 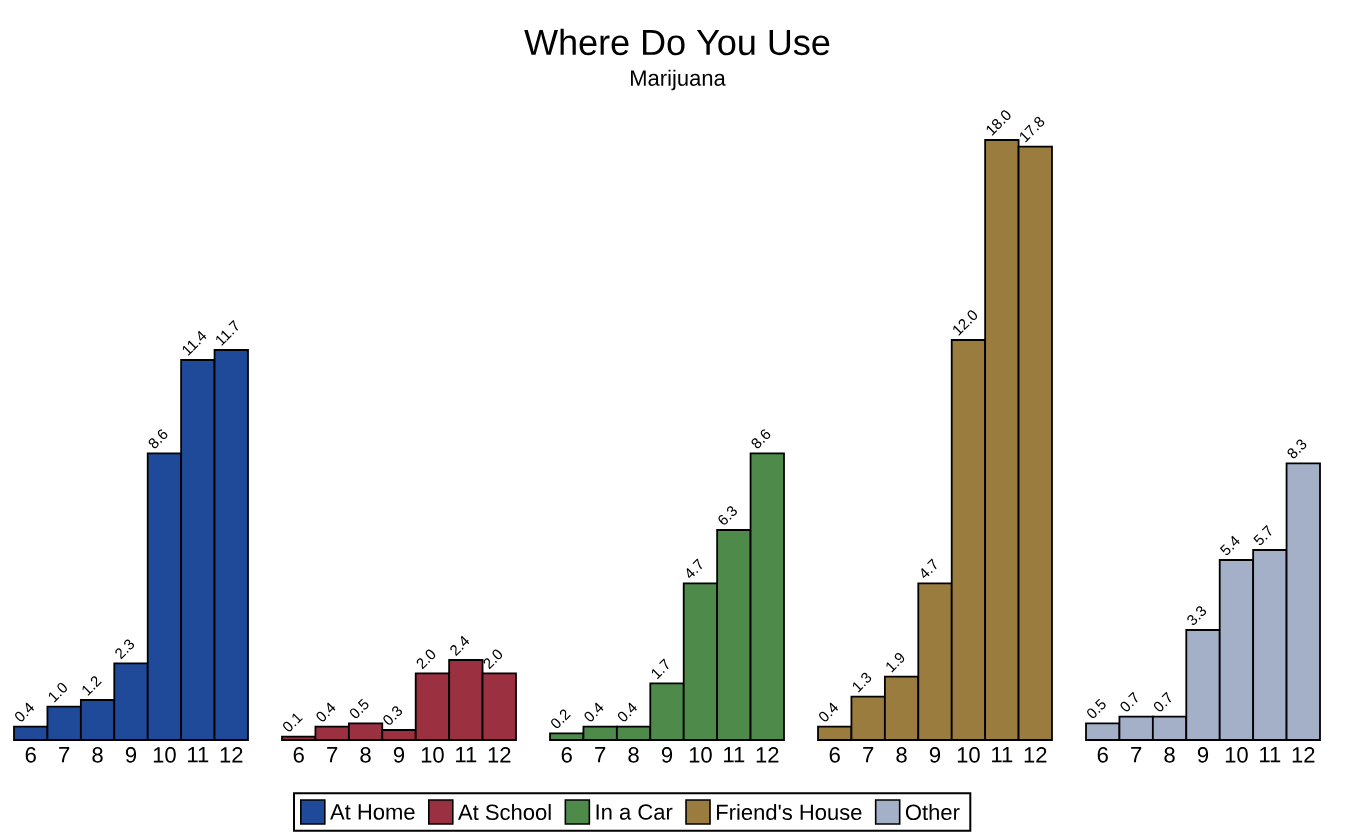 I want to click on legend-label: Other, so click(x=932, y=812).